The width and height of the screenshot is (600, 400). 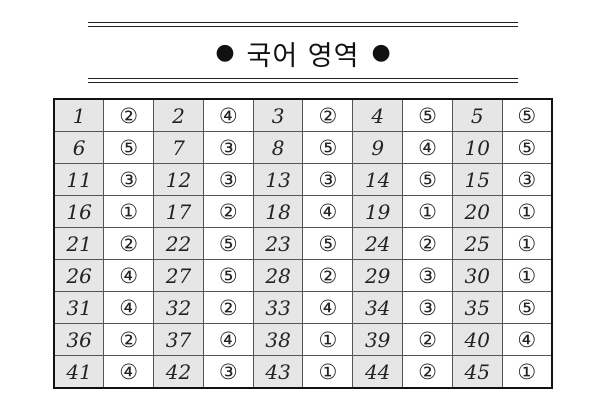 What do you see at coordinates (378, 115) in the screenshot?
I see `question-number: 4` at bounding box center [378, 115].